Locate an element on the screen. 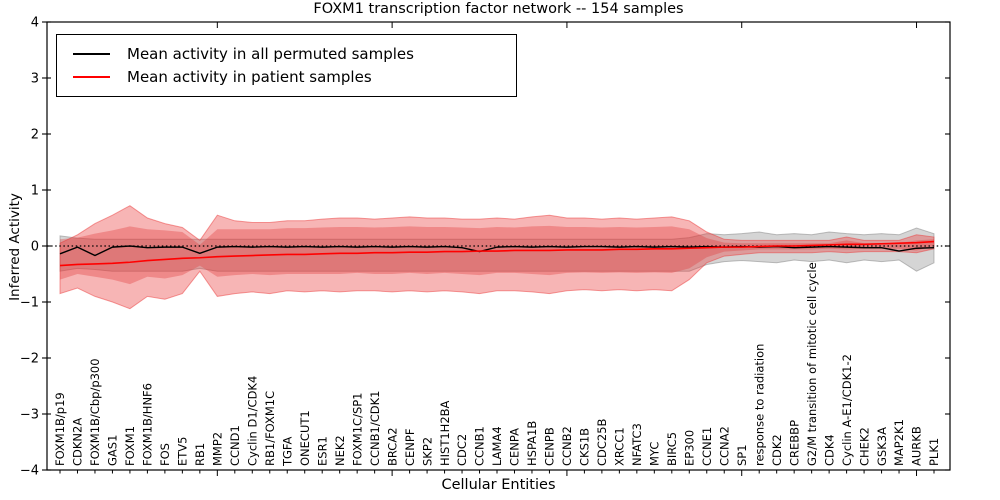  x-tick-label: CDK4 is located at coordinates (829, 450).